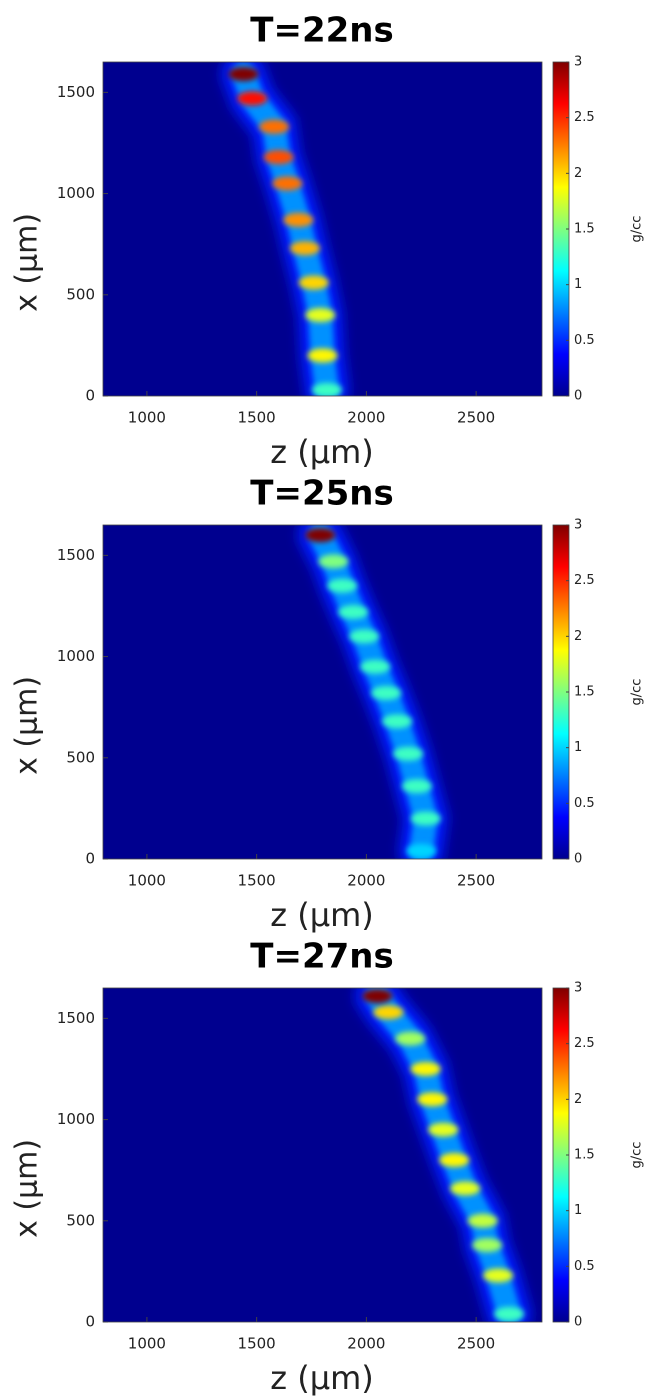  What do you see at coordinates (321, 494) in the screenshot?
I see `chart-title: T=25ns` at bounding box center [321, 494].